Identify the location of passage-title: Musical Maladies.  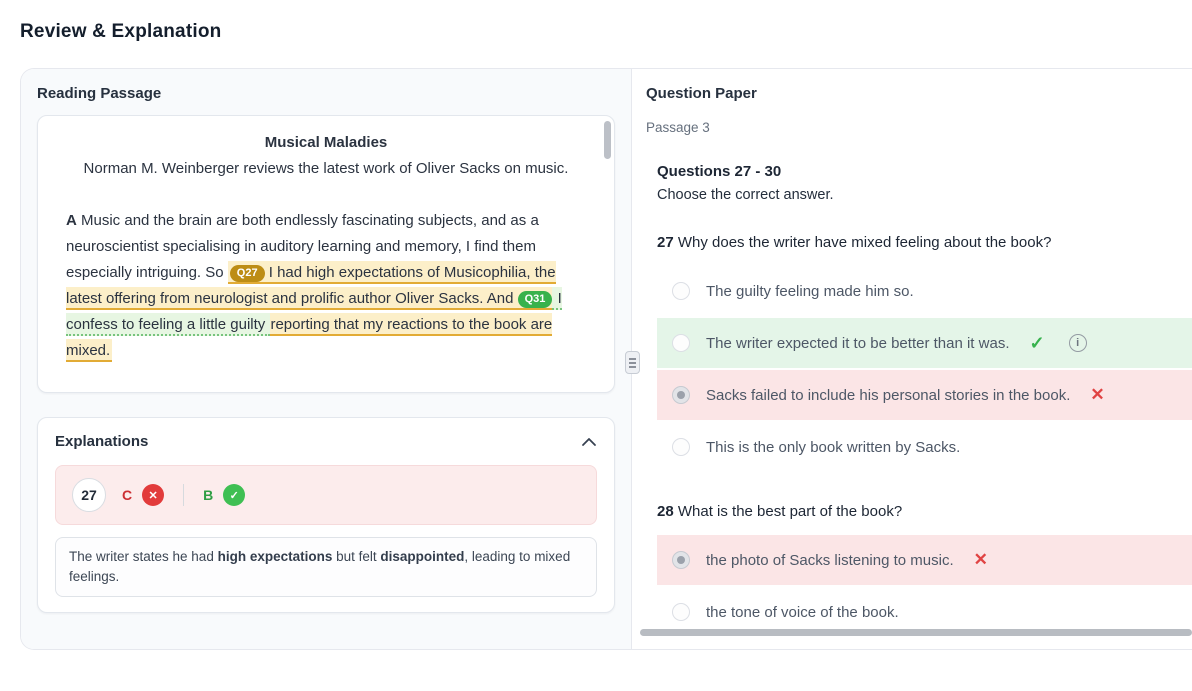
(326, 142).